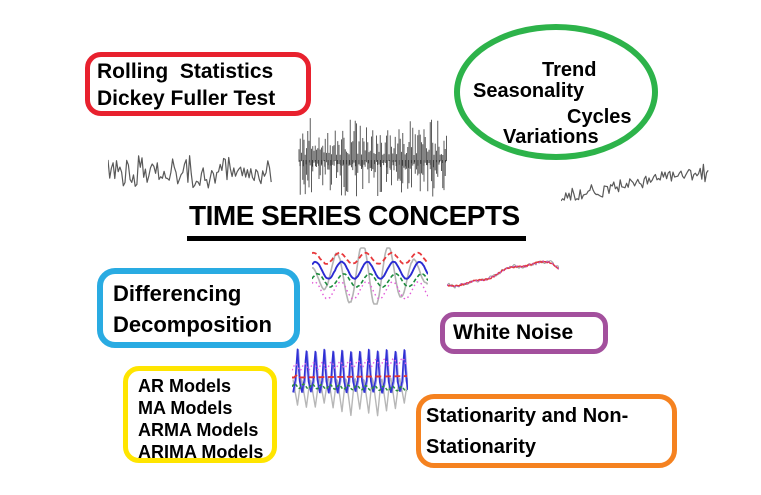  I want to click on components-oval: Trend Seasonality Cycles Variations, so click(556, 92).